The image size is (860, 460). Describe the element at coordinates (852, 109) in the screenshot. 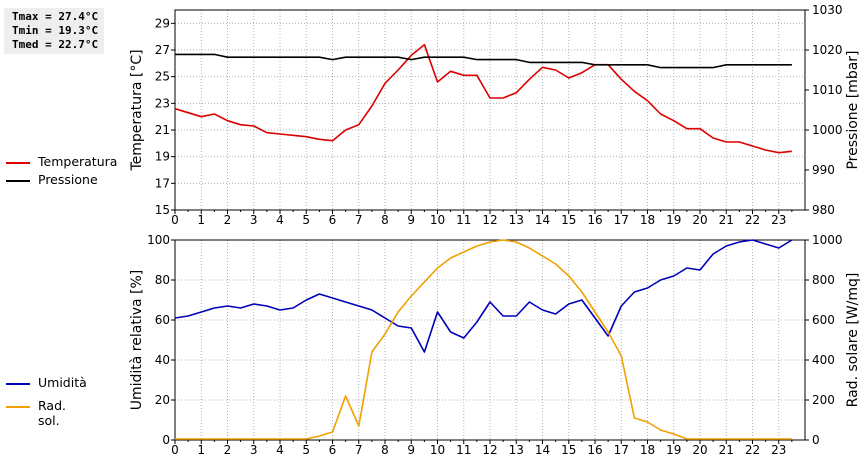

I see `y2-axis-label-temp-pressure: Pressione [mbar]` at that location.